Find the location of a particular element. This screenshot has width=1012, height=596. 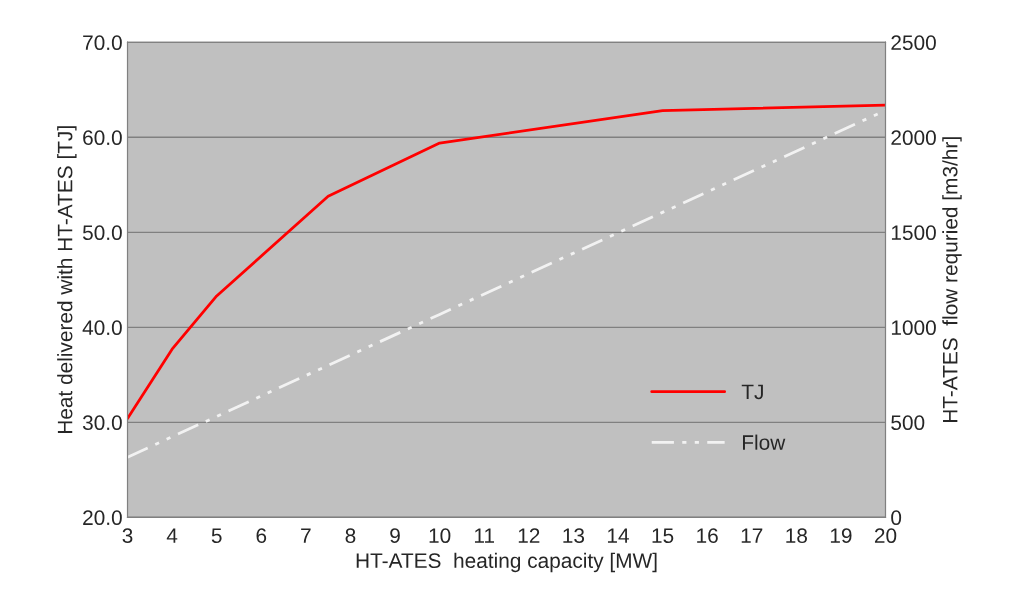

y-tick-label: 30.0 is located at coordinates (102, 423).